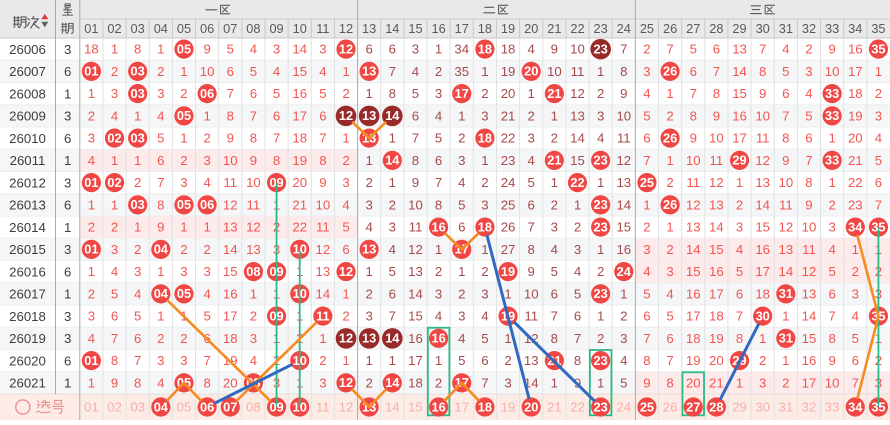 This screenshot has height=425, width=890. I want to click on svg-text: 01, so click(91, 71).